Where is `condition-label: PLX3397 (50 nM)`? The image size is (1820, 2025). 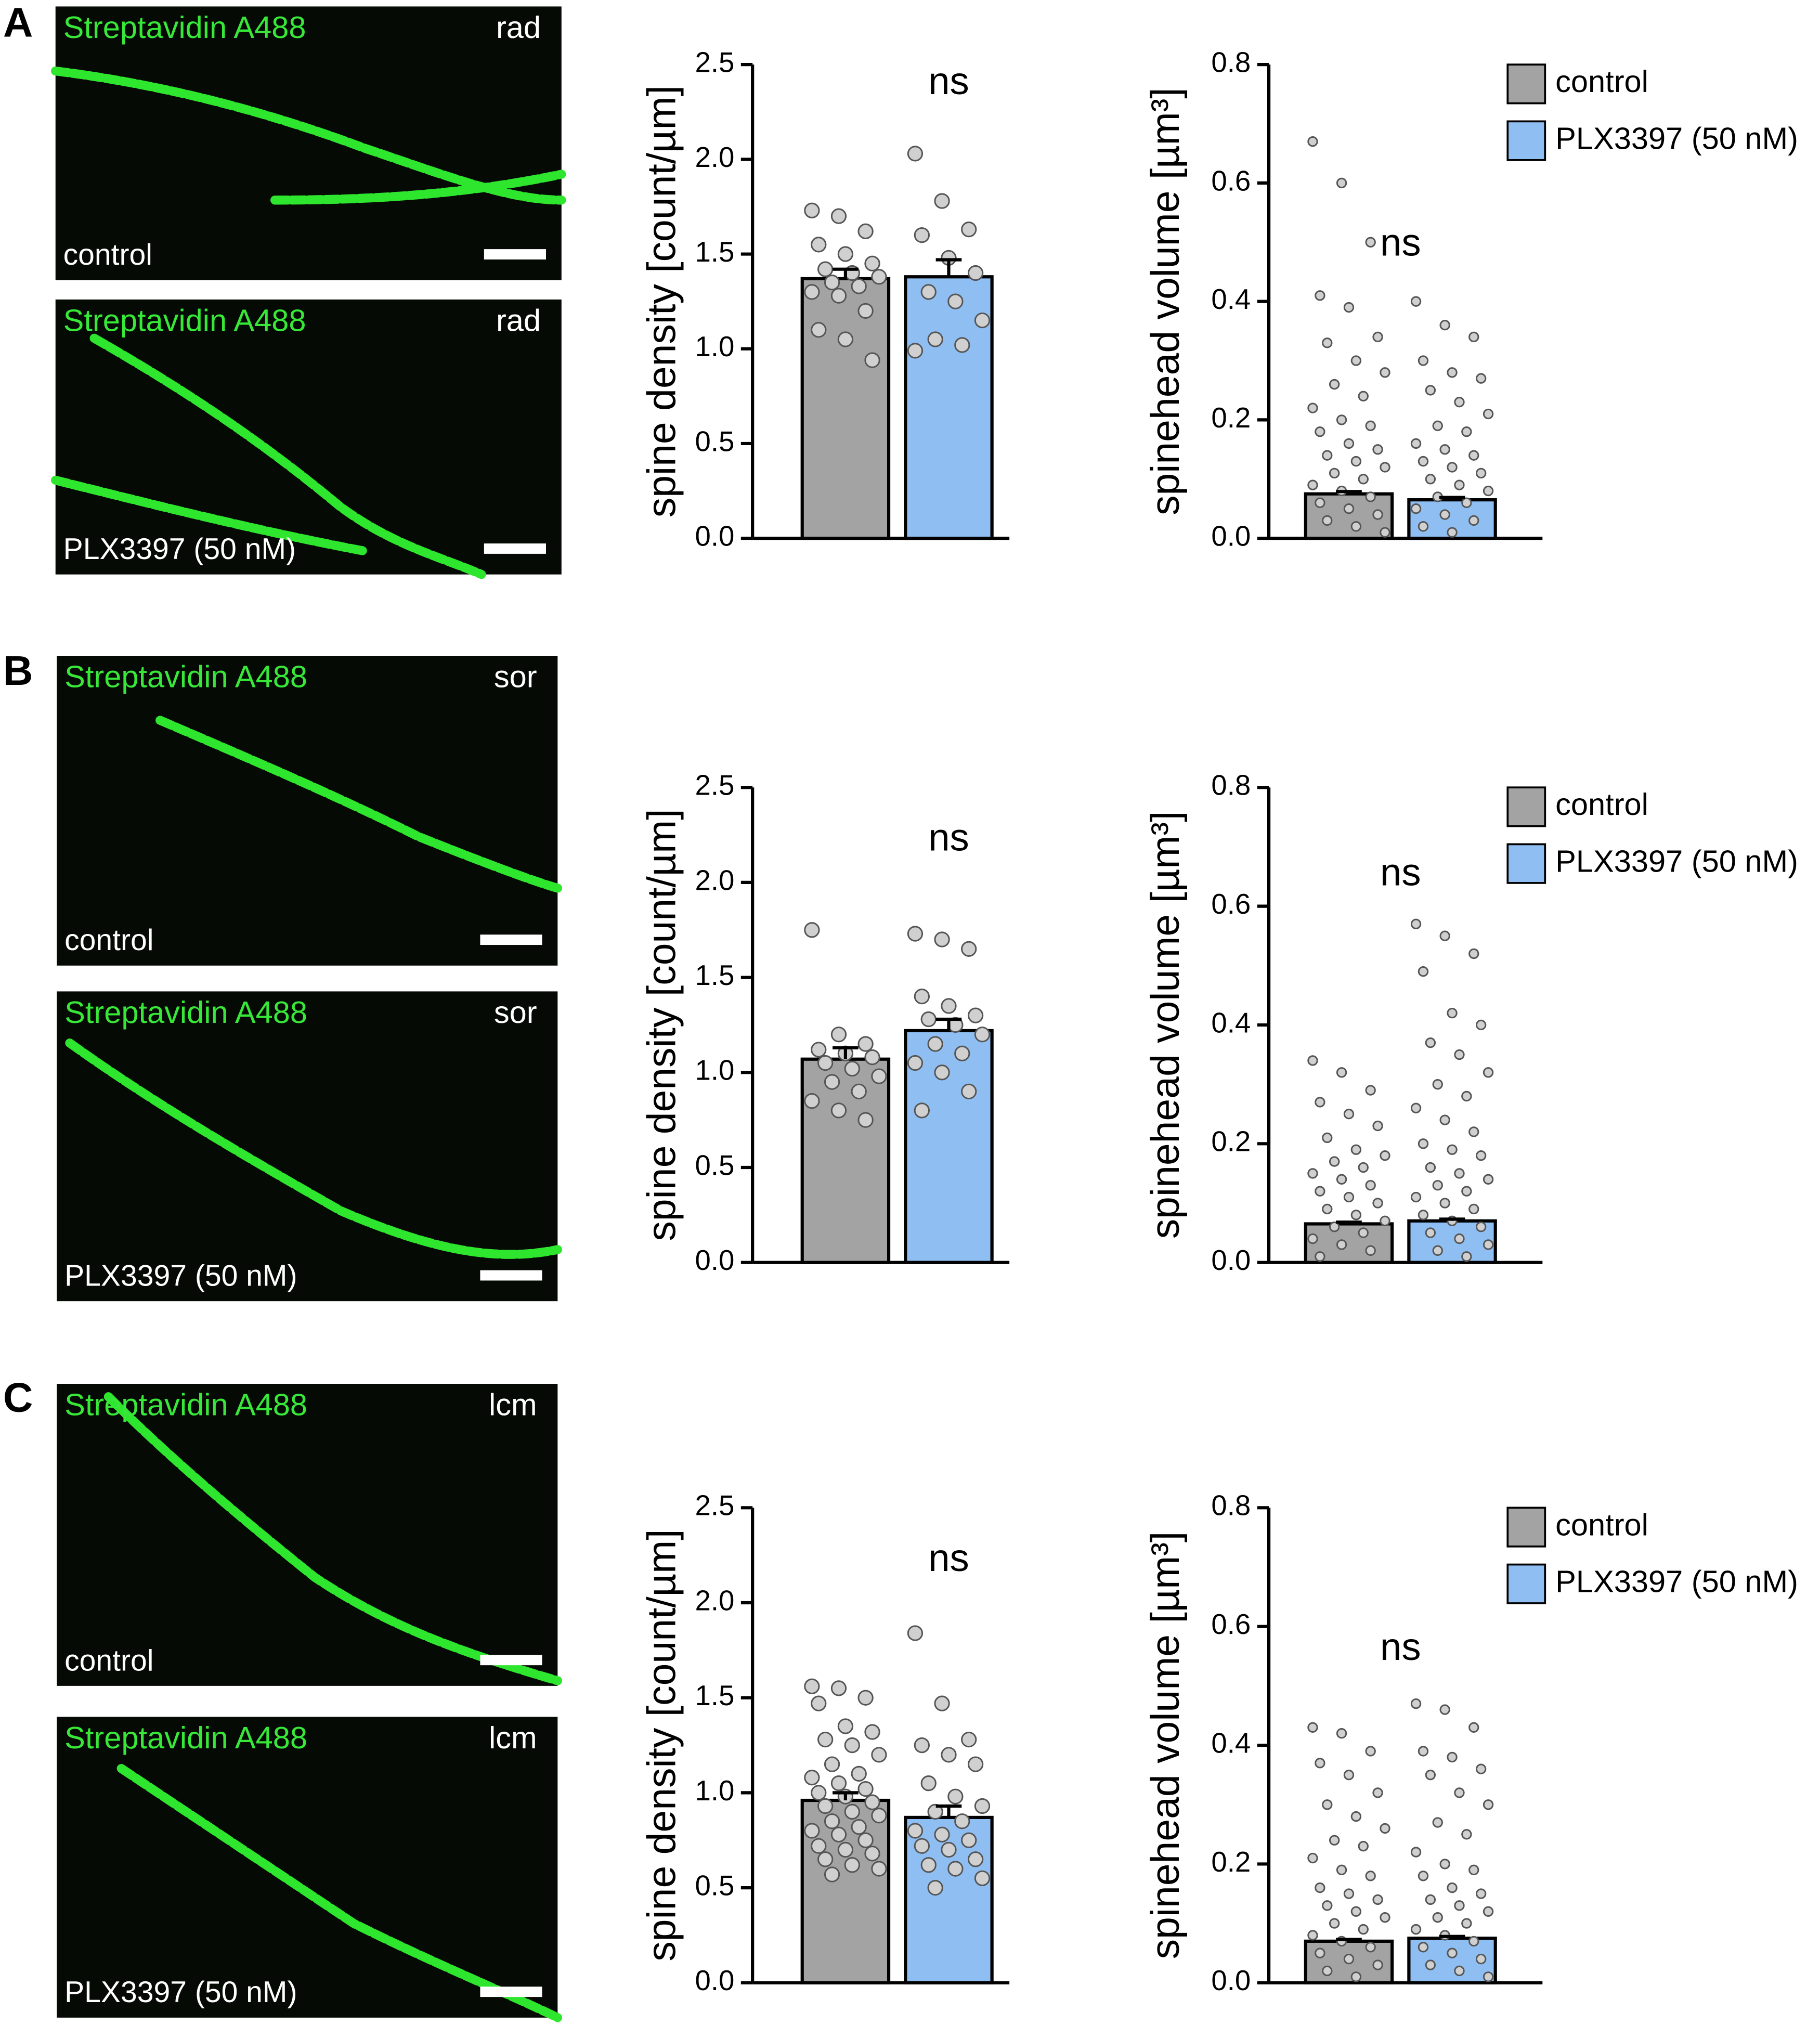 condition-label: PLX3397 (50 nM) is located at coordinates (179, 550).